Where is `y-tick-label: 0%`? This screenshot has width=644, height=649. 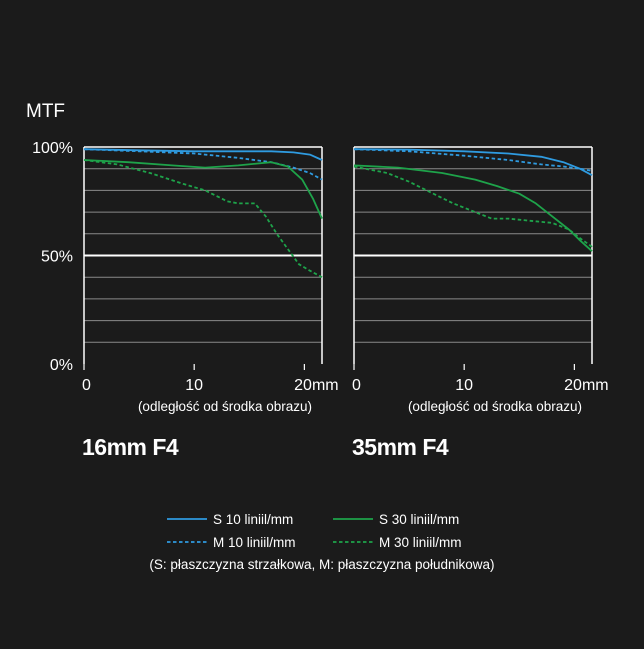
y-tick-label: 0% is located at coordinates (61, 365).